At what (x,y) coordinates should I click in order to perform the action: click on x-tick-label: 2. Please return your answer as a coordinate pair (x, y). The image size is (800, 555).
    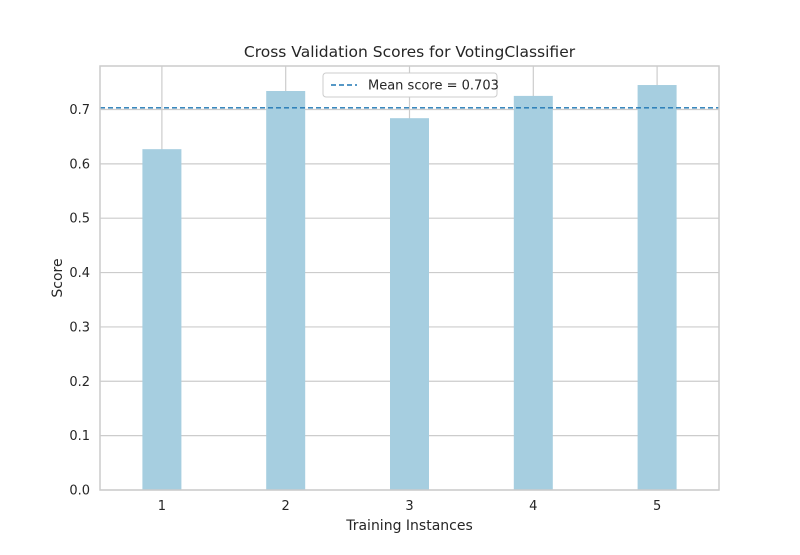
    Looking at the image, I should click on (286, 506).